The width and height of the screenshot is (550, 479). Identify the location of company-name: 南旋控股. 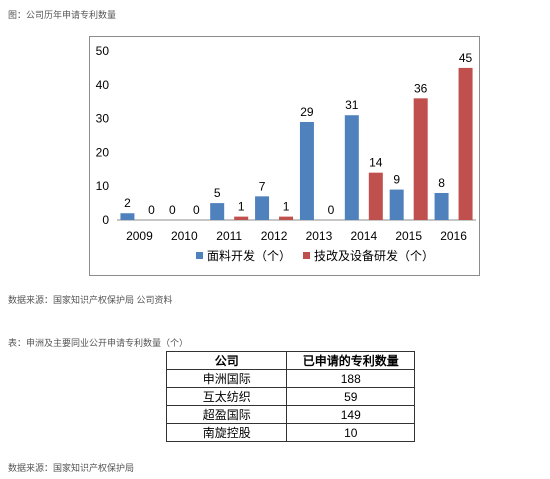
(226, 432).